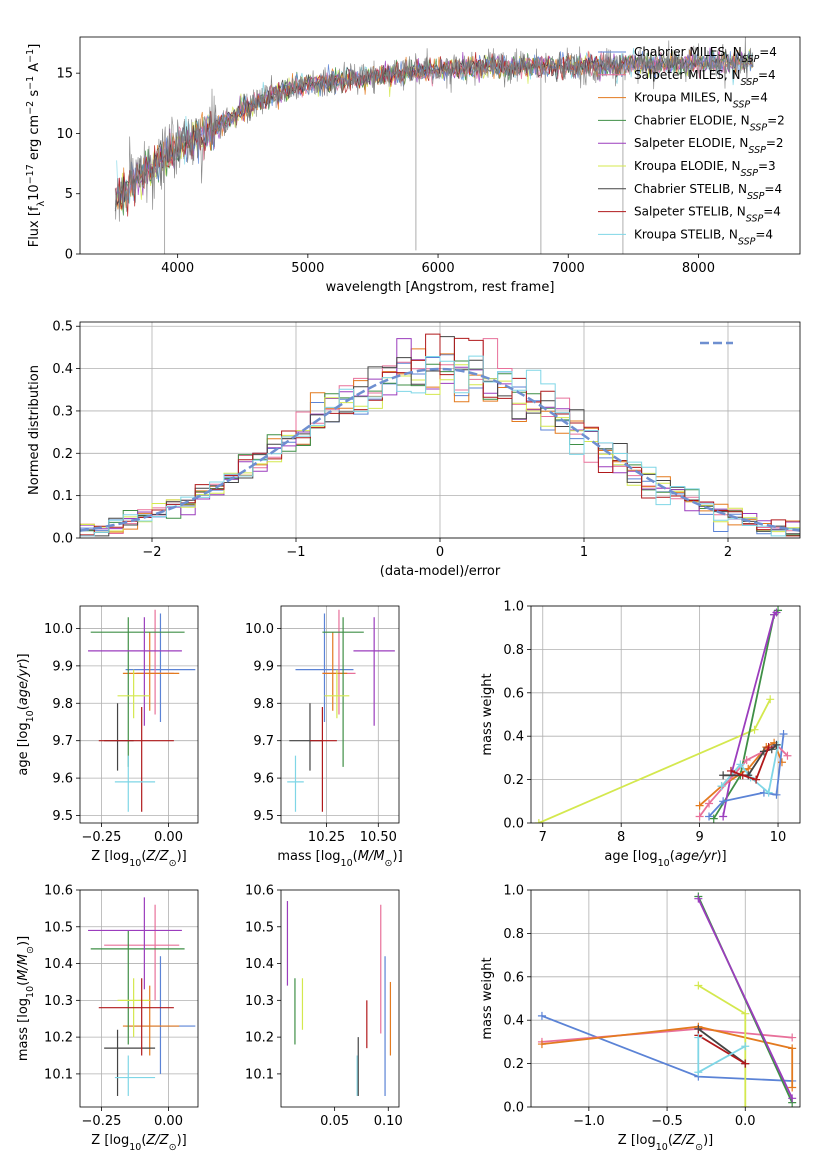 The image size is (819, 1170). Describe the element at coordinates (438, 268) in the screenshot. I see `x-tick-label: 6000` at that location.